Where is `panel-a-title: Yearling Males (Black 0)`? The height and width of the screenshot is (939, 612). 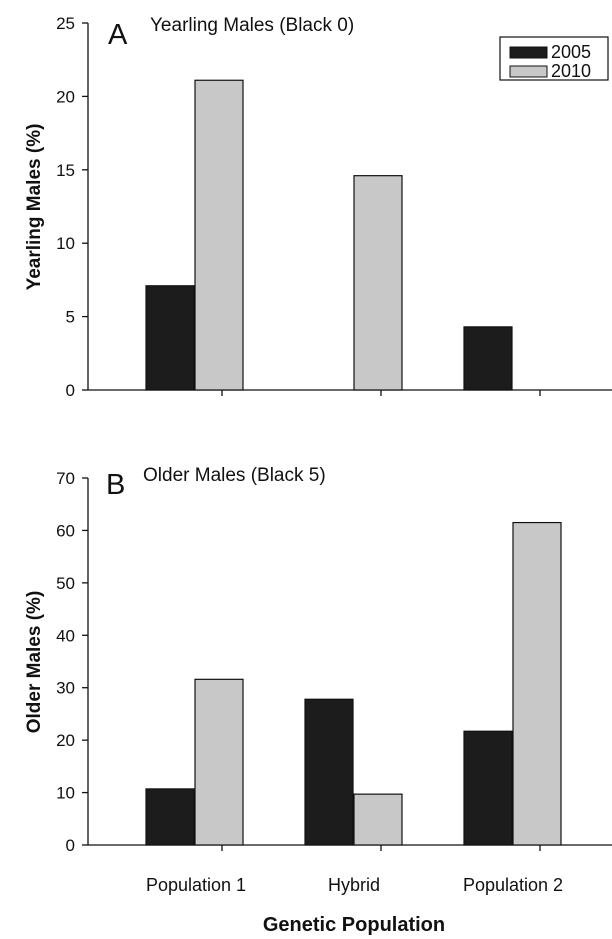 panel-a-title: Yearling Males (Black 0) is located at coordinates (252, 25).